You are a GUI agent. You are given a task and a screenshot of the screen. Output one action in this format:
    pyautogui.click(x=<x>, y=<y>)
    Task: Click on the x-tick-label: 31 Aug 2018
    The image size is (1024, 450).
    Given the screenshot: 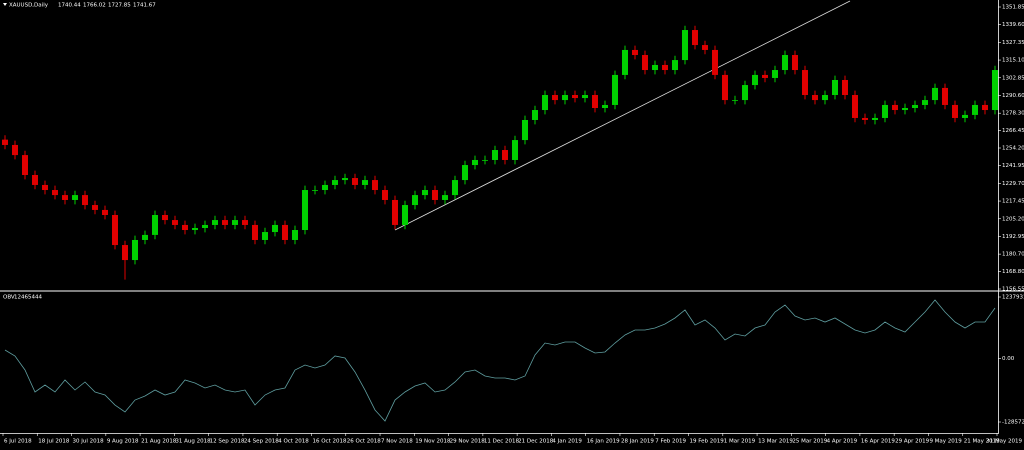 What is the action you would take?
    pyautogui.click(x=193, y=442)
    